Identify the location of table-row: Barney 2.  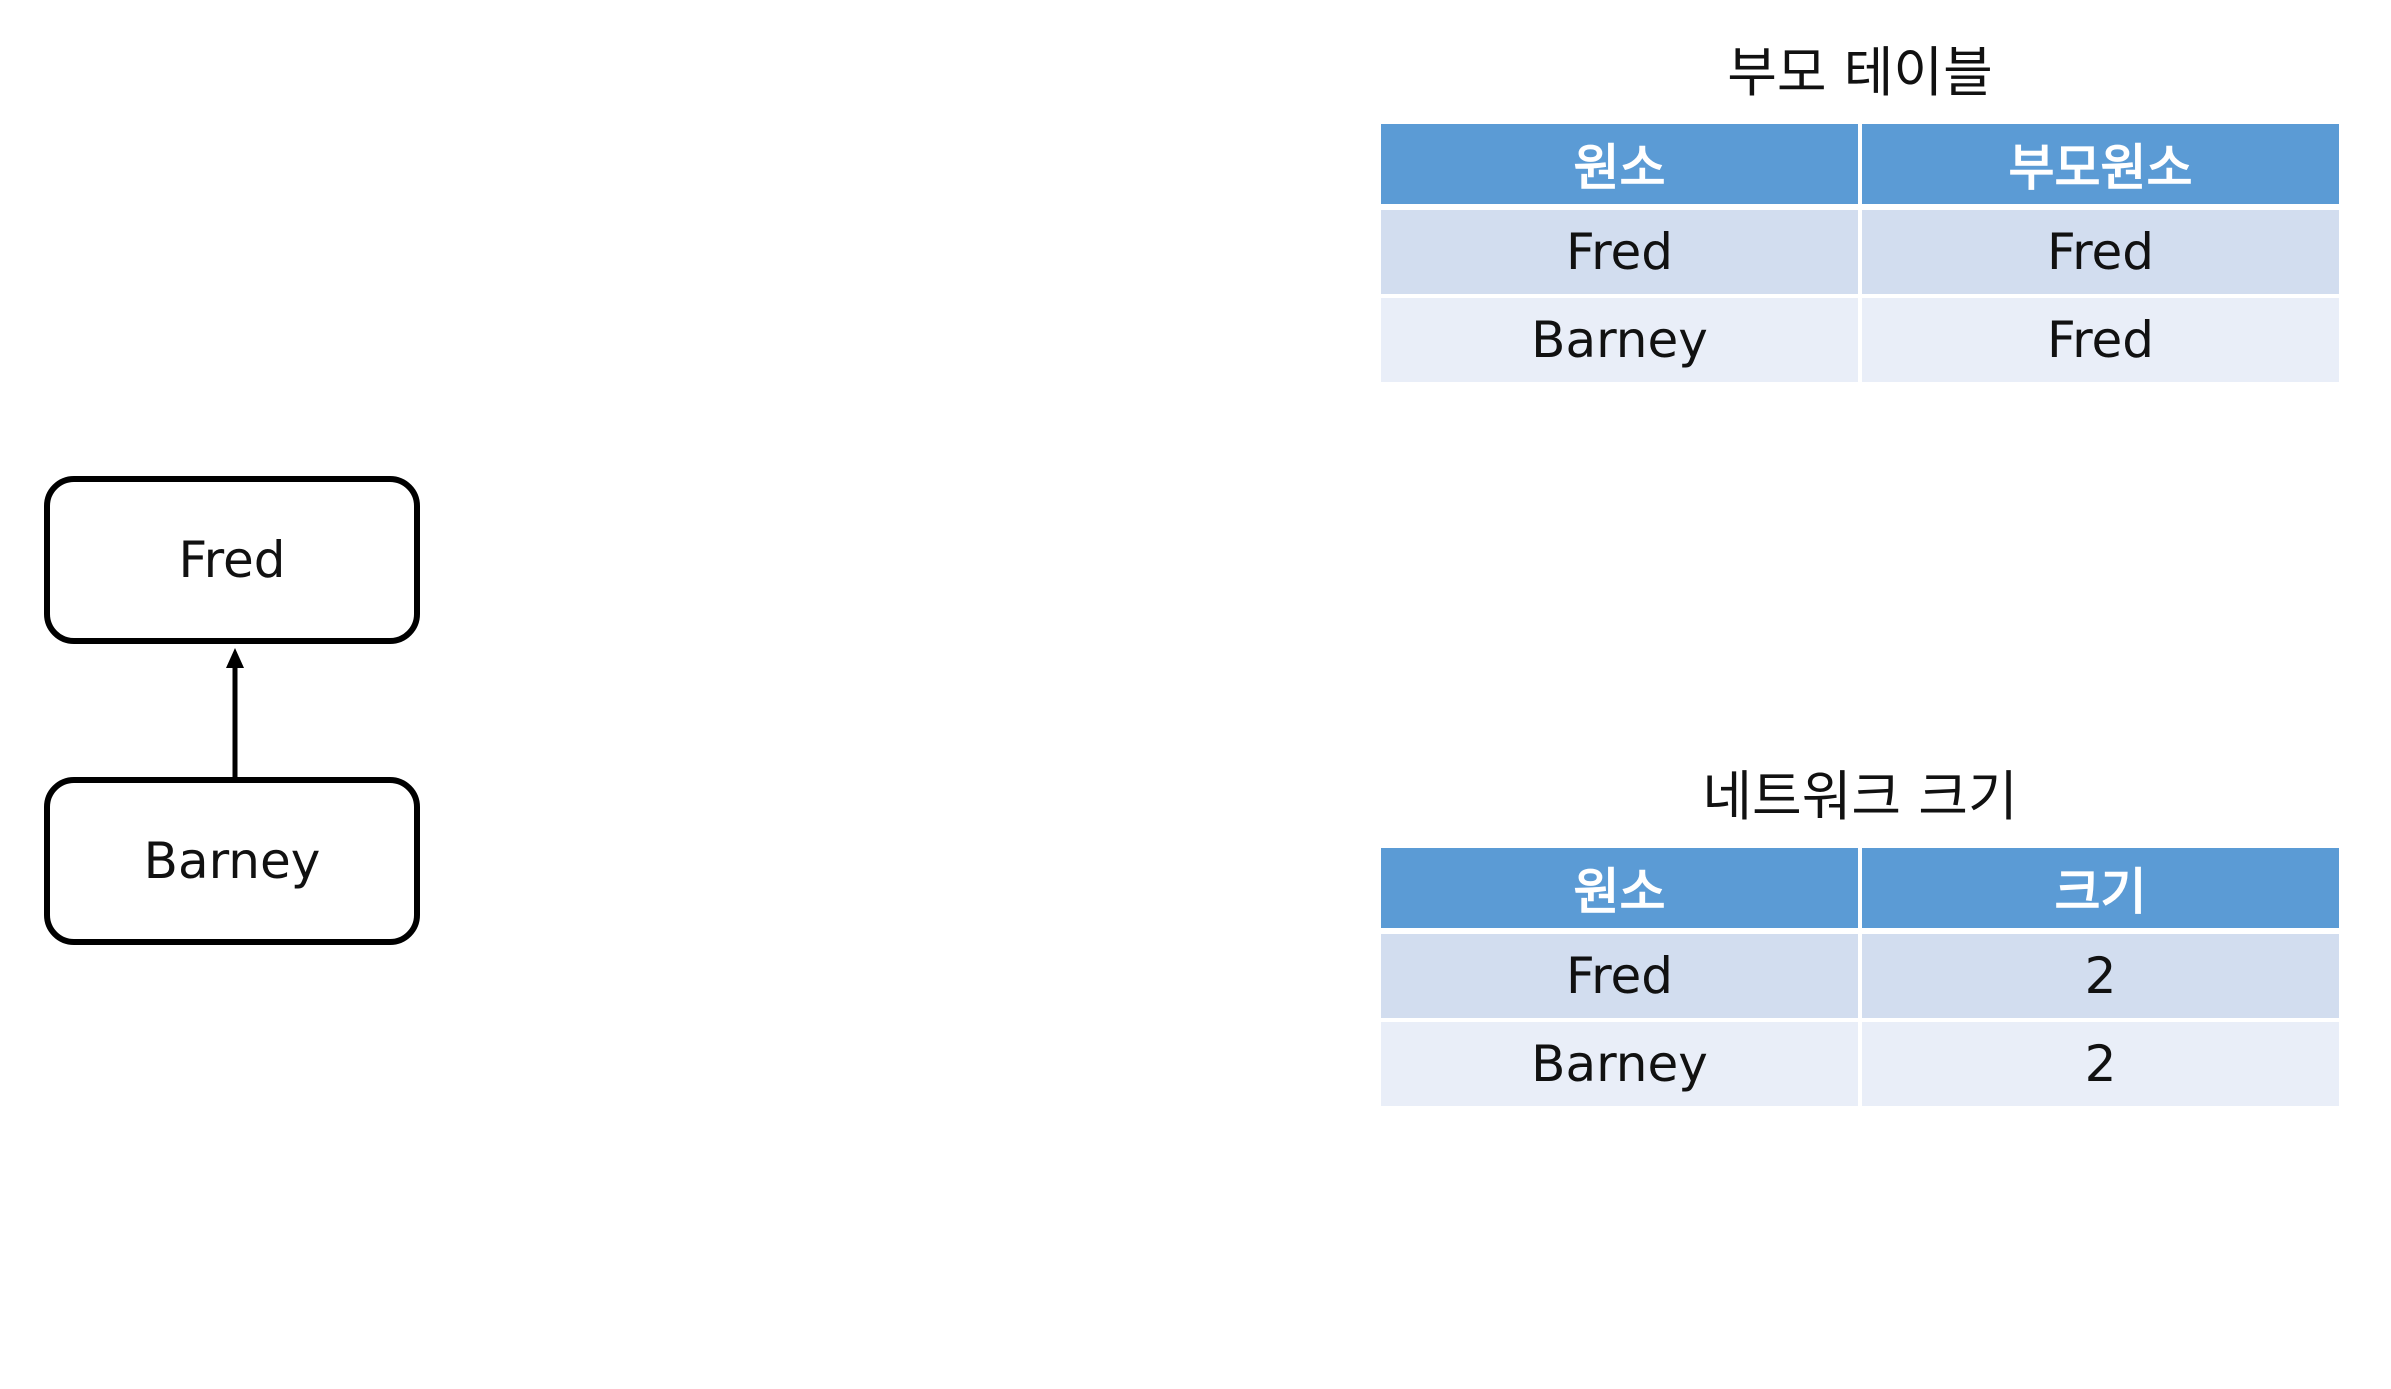
(1860, 1064).